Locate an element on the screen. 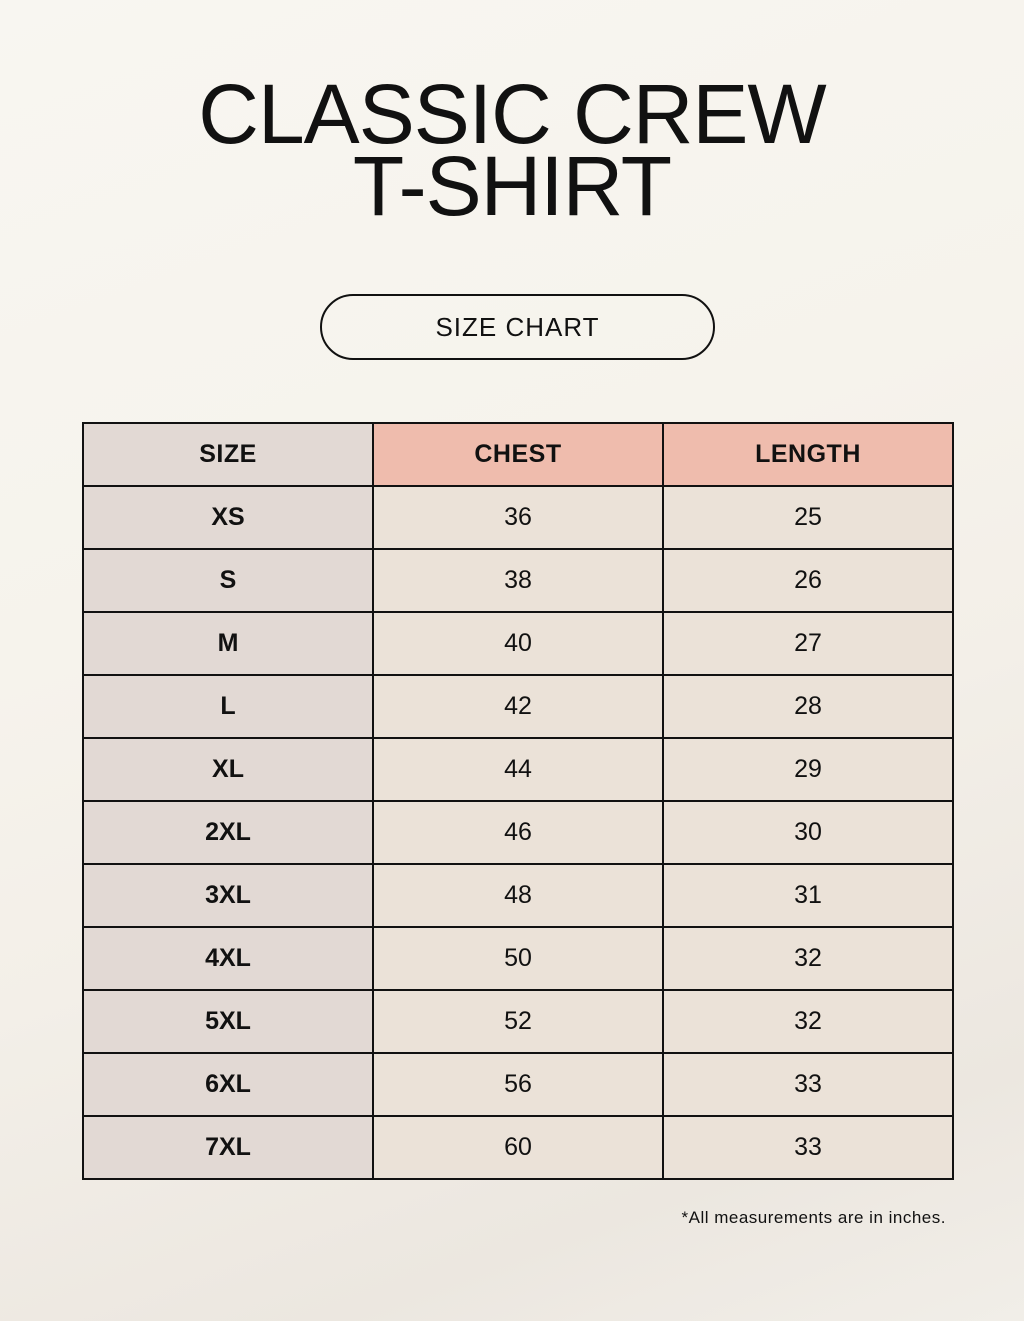 The image size is (1024, 1321). table-row: 4XL 50 32 is located at coordinates (518, 958).